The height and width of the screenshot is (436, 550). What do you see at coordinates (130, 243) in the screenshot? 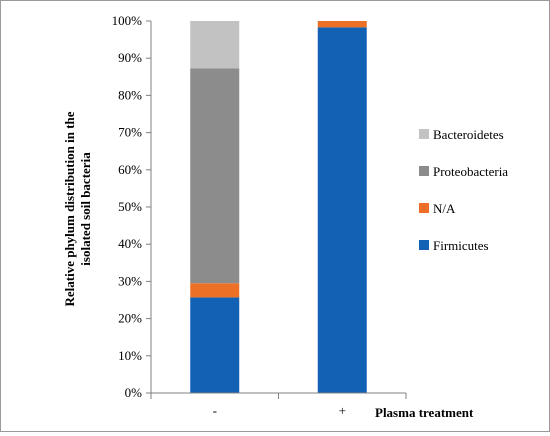
I see `y-tick-label: 40%` at bounding box center [130, 243].